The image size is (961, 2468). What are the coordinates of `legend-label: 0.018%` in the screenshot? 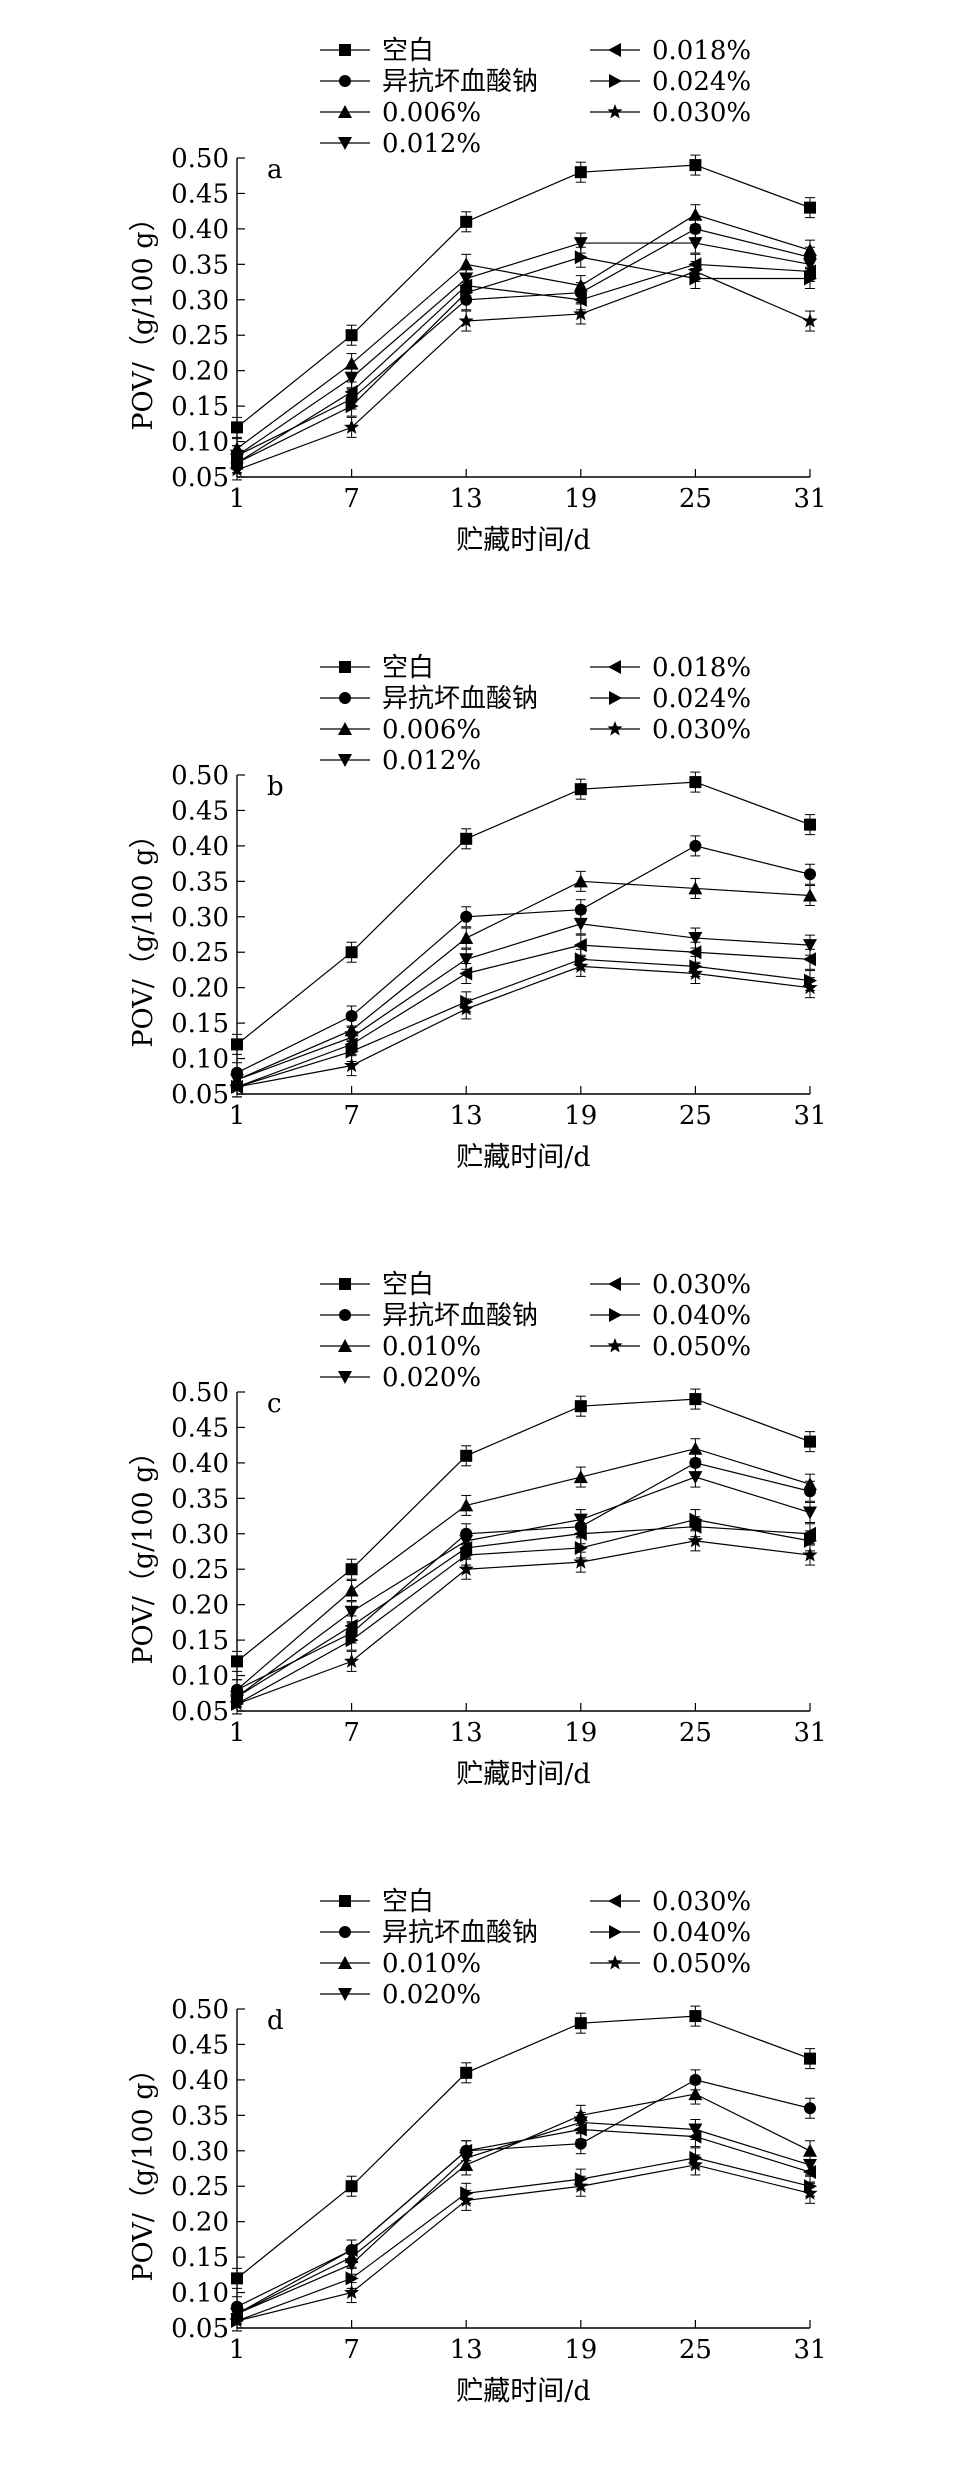 It's located at (701, 668).